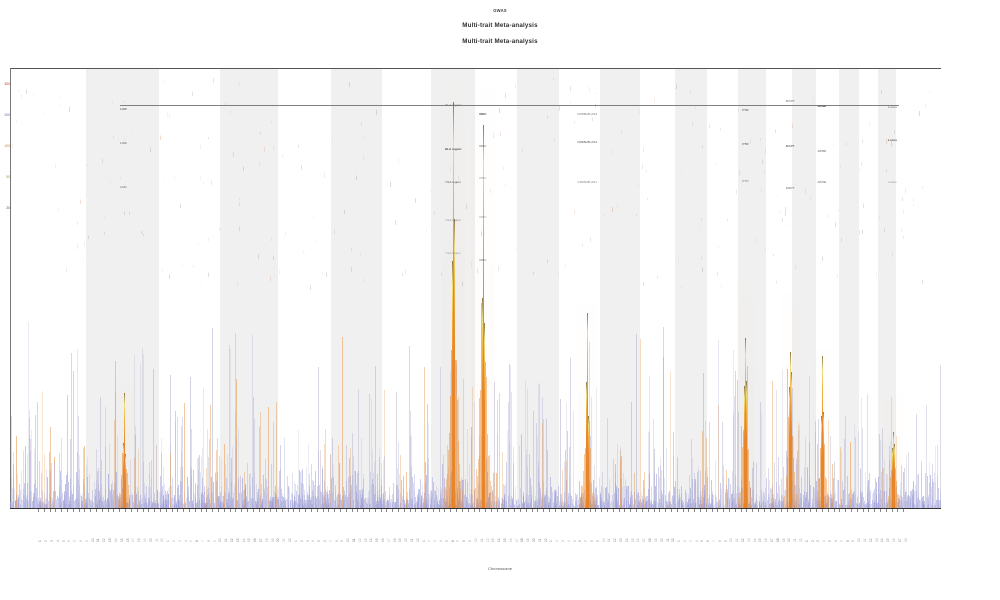 Image resolution: width=1000 pixels, height=600 pixels. What do you see at coordinates (382, 540) in the screenshot?
I see `x-axis-tick-label: 16` at bounding box center [382, 540].